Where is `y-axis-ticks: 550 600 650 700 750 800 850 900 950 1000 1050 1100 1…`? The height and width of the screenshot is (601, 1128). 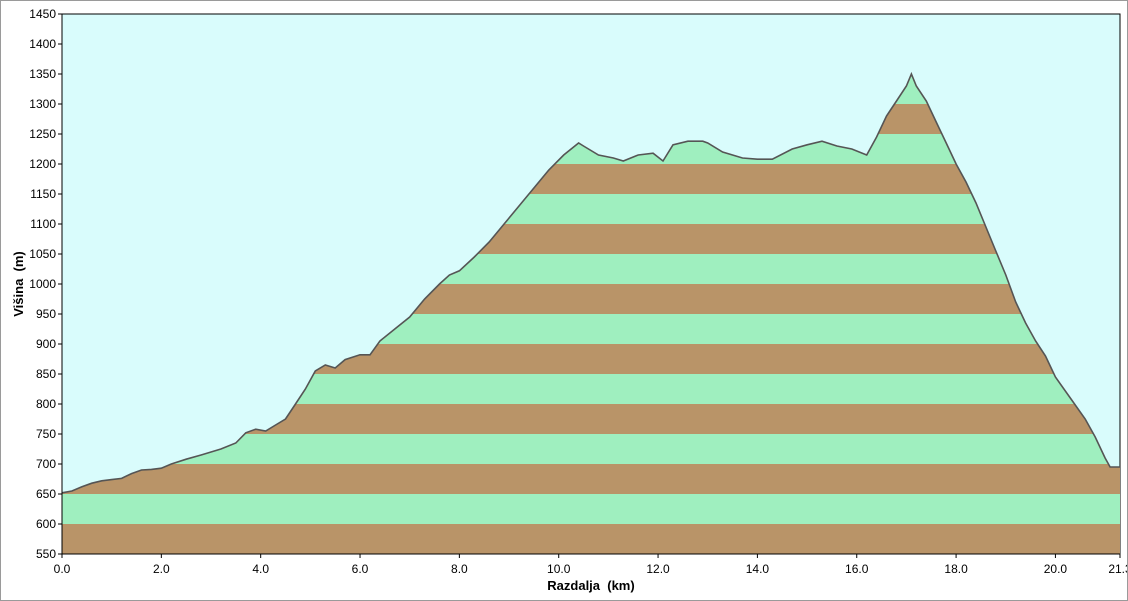 y-axis-ticks: 550 600 650 700 750 800 850 900 950 1000 1050 1100 1… is located at coordinates (45, 284).